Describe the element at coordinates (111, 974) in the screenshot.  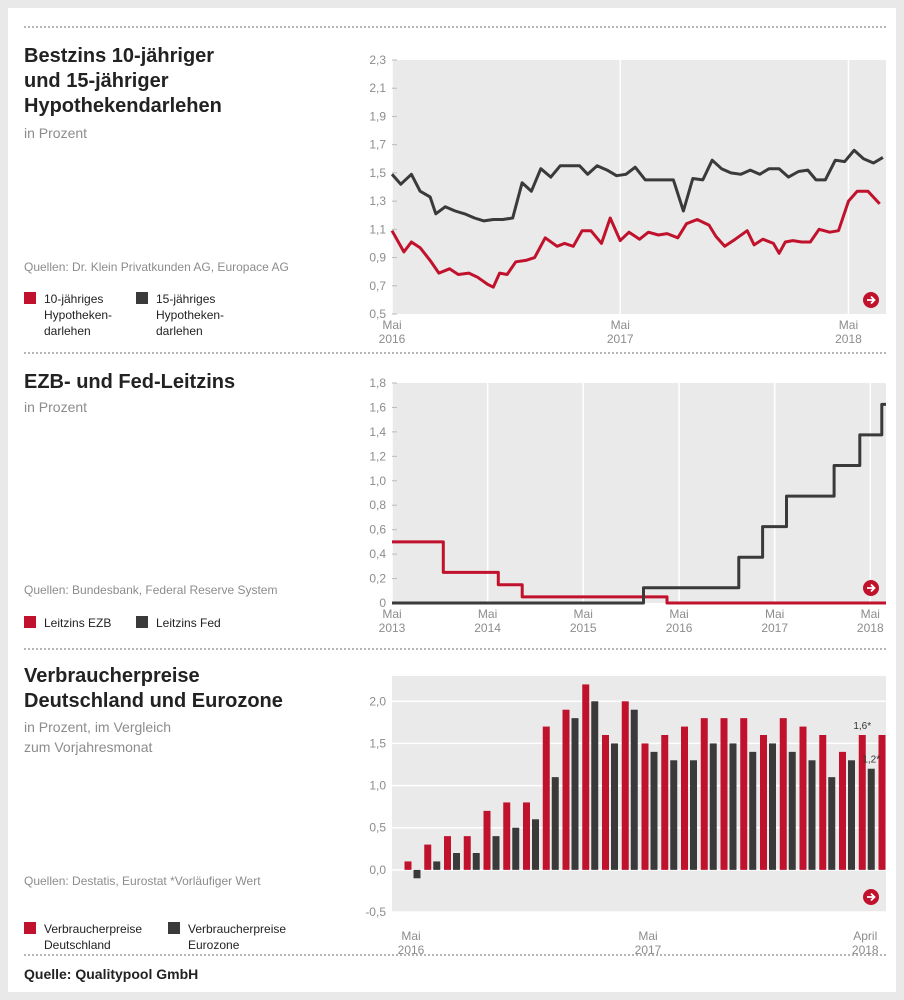
I see `footer-source: Quelle: Qualitypool GmbH` at that location.